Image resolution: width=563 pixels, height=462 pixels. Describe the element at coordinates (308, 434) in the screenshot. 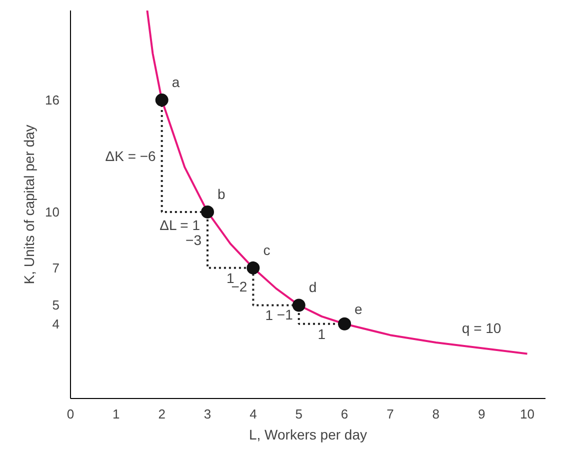

I see `x-axis-title: L, Workers per day` at that location.